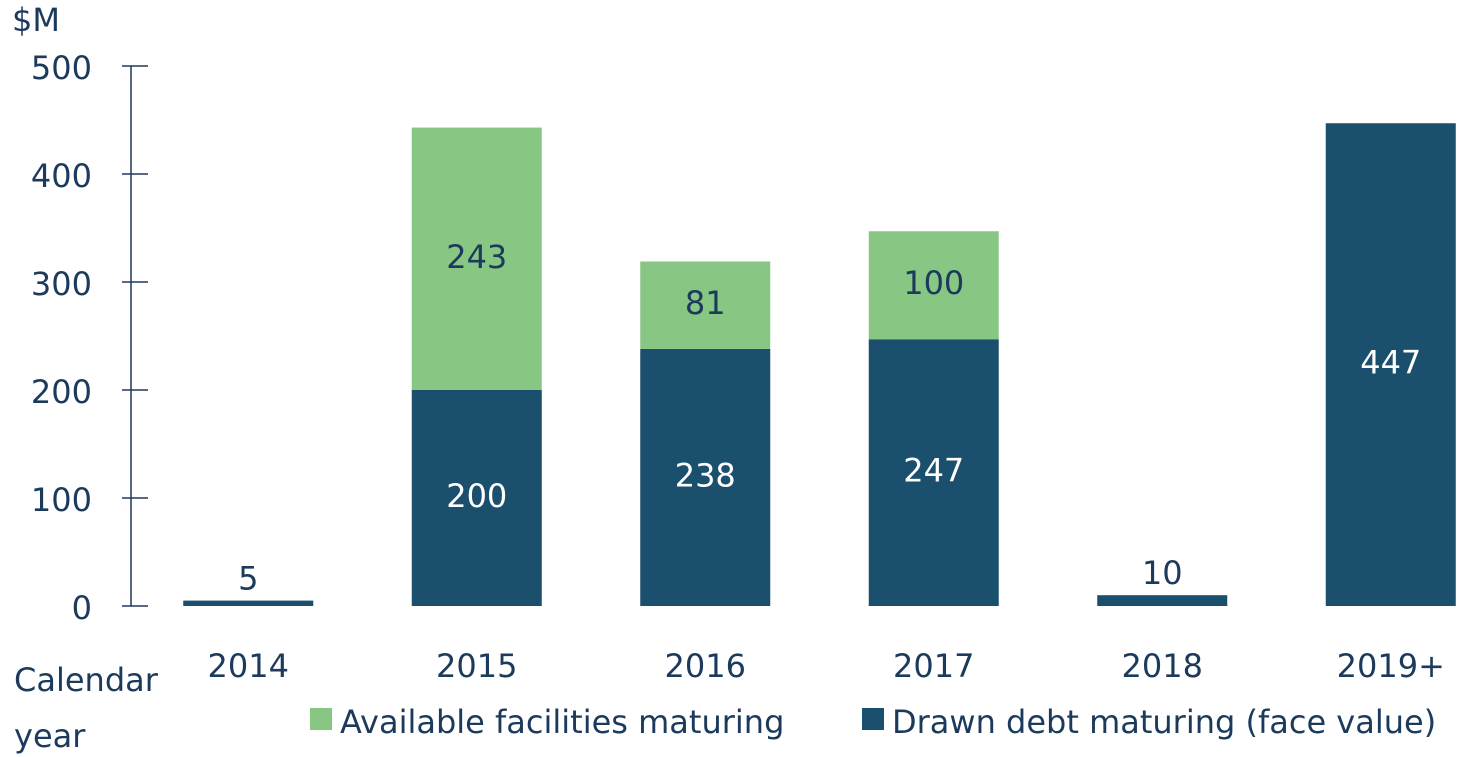  I want to click on data-label: 247, so click(933, 471).